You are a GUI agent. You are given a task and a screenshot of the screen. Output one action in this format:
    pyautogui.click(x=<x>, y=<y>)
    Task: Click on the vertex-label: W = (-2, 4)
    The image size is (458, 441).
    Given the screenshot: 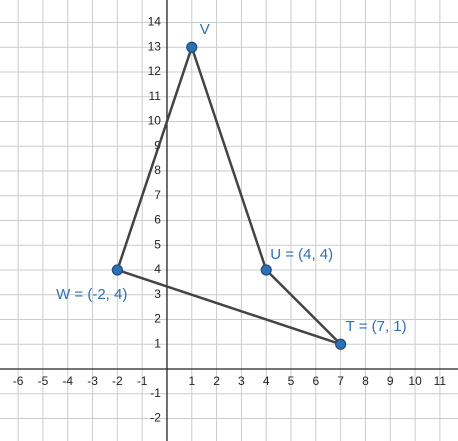 What is the action you would take?
    pyautogui.click(x=91, y=294)
    